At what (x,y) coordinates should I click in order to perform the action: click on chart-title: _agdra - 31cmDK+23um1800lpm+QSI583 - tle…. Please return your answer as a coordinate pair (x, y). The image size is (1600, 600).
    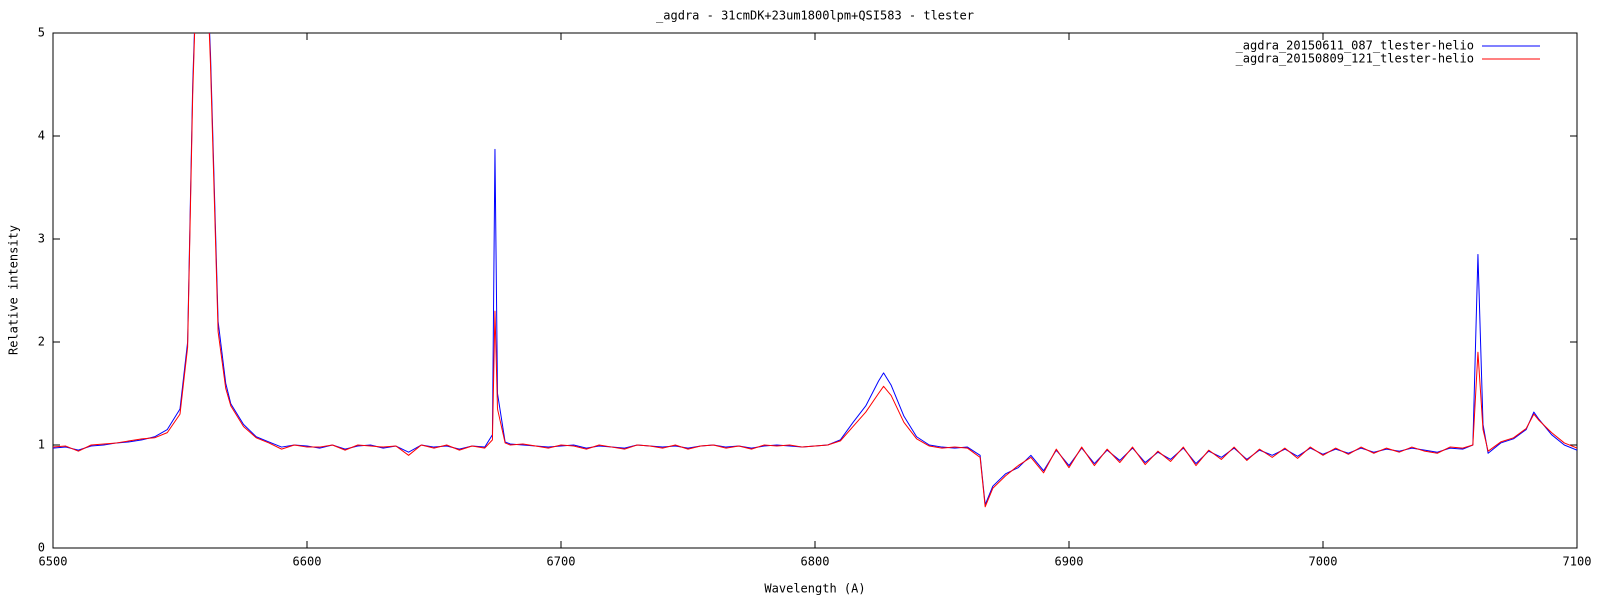
    Looking at the image, I should click on (815, 16).